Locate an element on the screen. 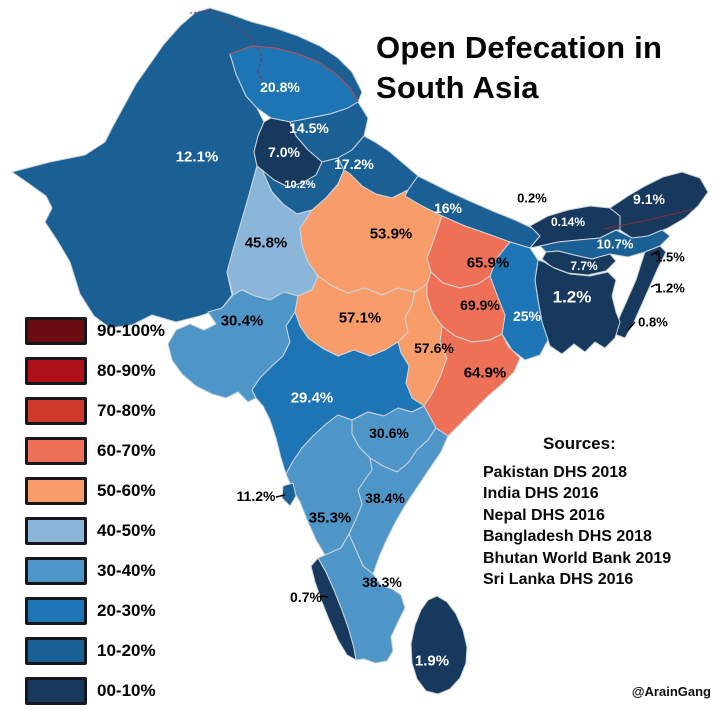 The height and width of the screenshot is (711, 720). map-label-haryana: 10.2% is located at coordinates (299, 185).